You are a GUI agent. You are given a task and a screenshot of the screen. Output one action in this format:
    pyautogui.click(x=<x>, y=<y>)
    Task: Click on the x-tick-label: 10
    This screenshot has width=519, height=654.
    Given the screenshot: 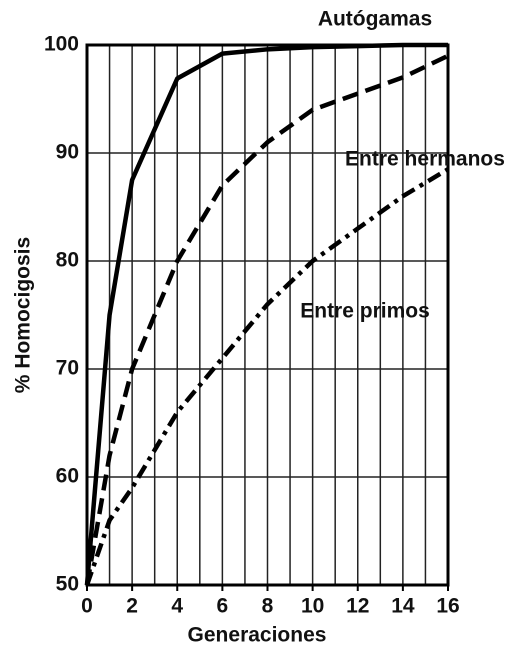 What is the action you would take?
    pyautogui.click(x=312, y=606)
    